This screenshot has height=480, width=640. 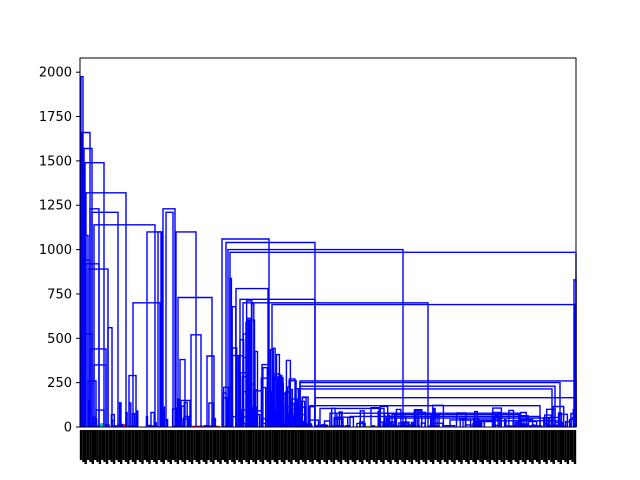 I want to click on x-axis-leaf-labels, so click(x=328, y=447).